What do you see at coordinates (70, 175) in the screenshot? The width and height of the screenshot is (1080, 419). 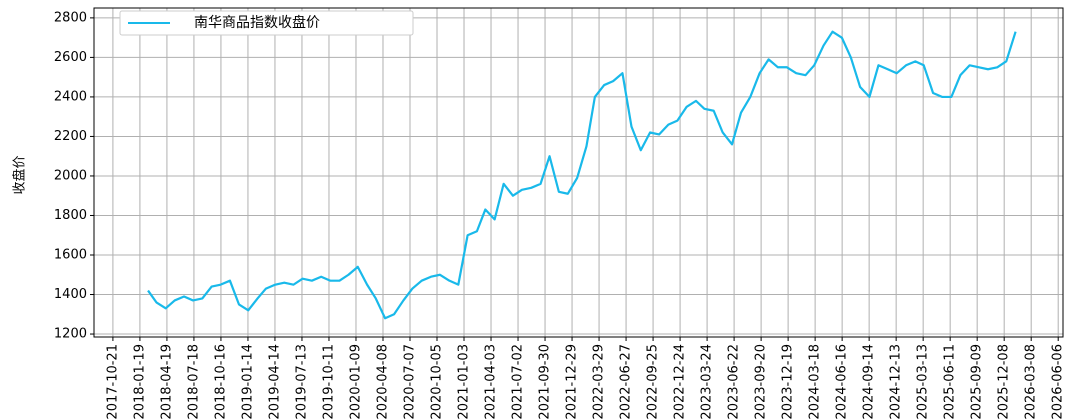 I see `y-tick-label: 2000` at bounding box center [70, 175].